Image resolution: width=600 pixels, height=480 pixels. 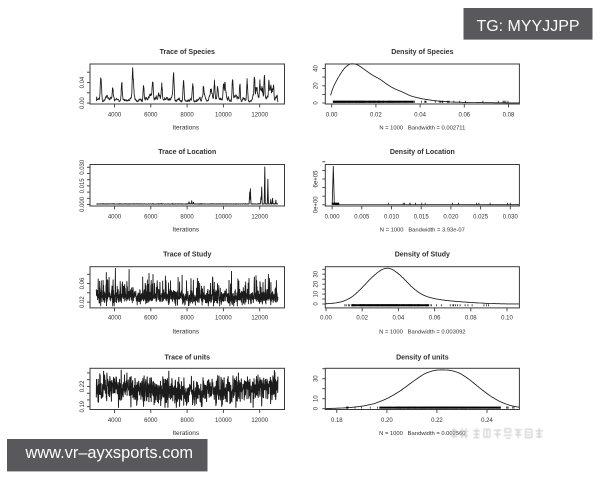 I want to click on svg-text:N = 1000 Bandwidth = 0.00271: N = 1000 Bandwidth = 0.002711, so click(x=422, y=128).